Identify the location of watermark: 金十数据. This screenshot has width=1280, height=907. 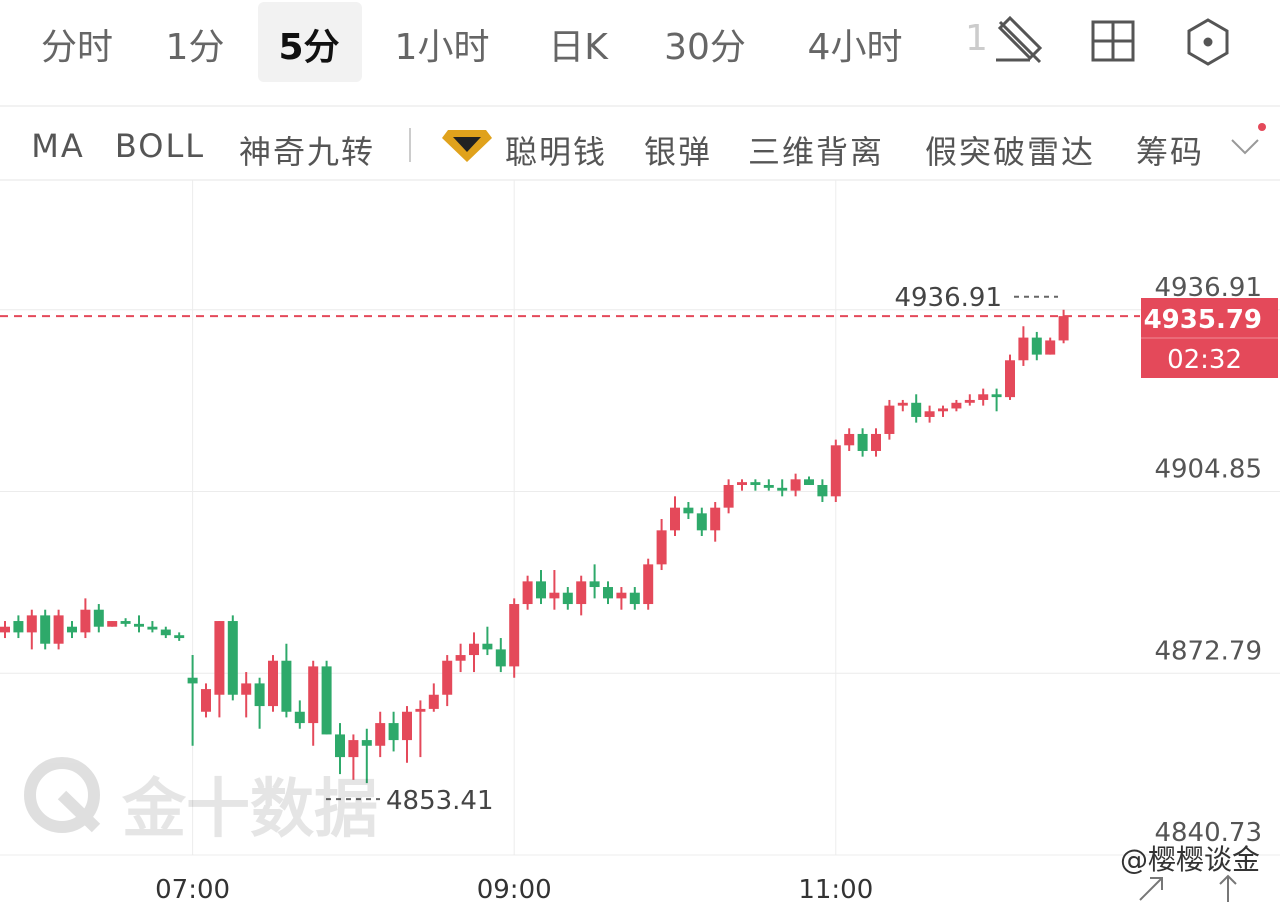
(250, 810).